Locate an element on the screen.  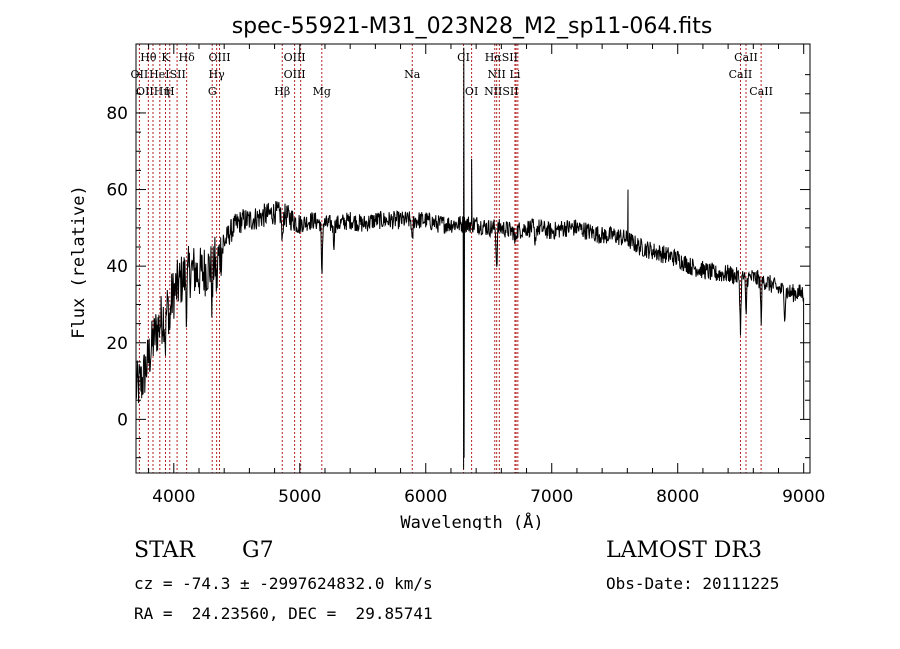
y-tick-label: 20 is located at coordinates (117, 344).